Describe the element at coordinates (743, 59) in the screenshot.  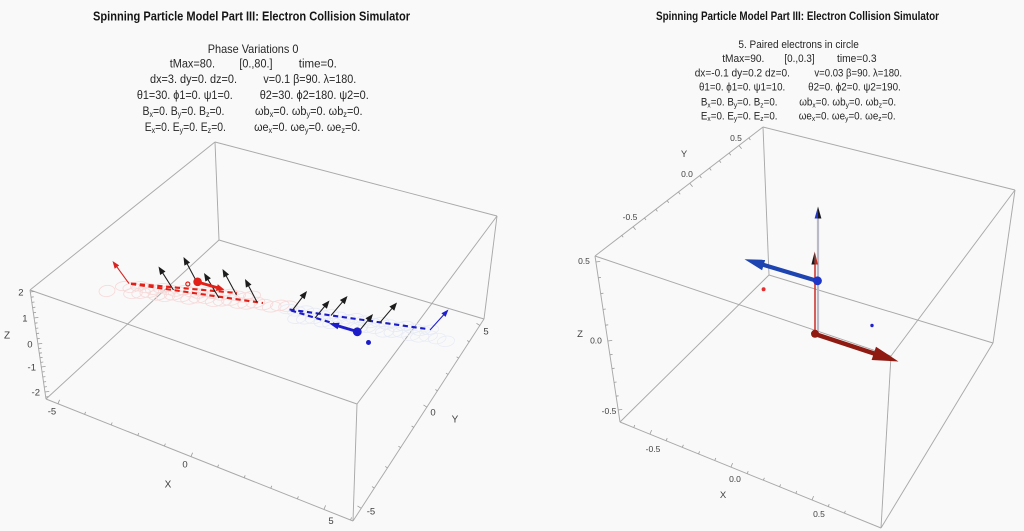
I see `svg-text: tMax=90.` at that location.